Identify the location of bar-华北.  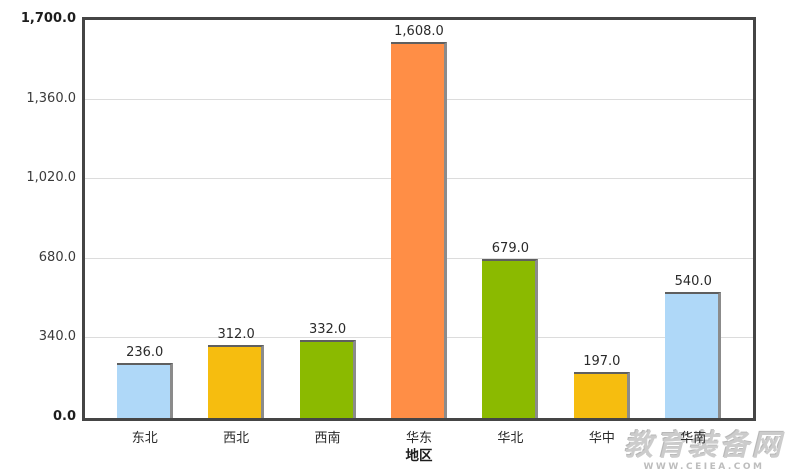
(510, 338).